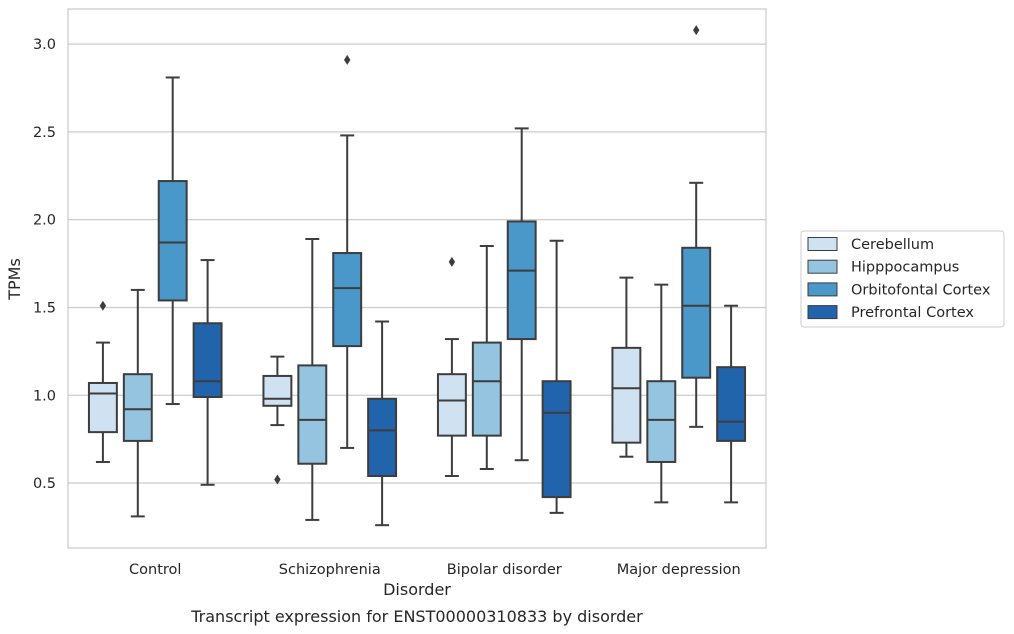  I want to click on y-axis-title: TPMs, so click(14, 279).